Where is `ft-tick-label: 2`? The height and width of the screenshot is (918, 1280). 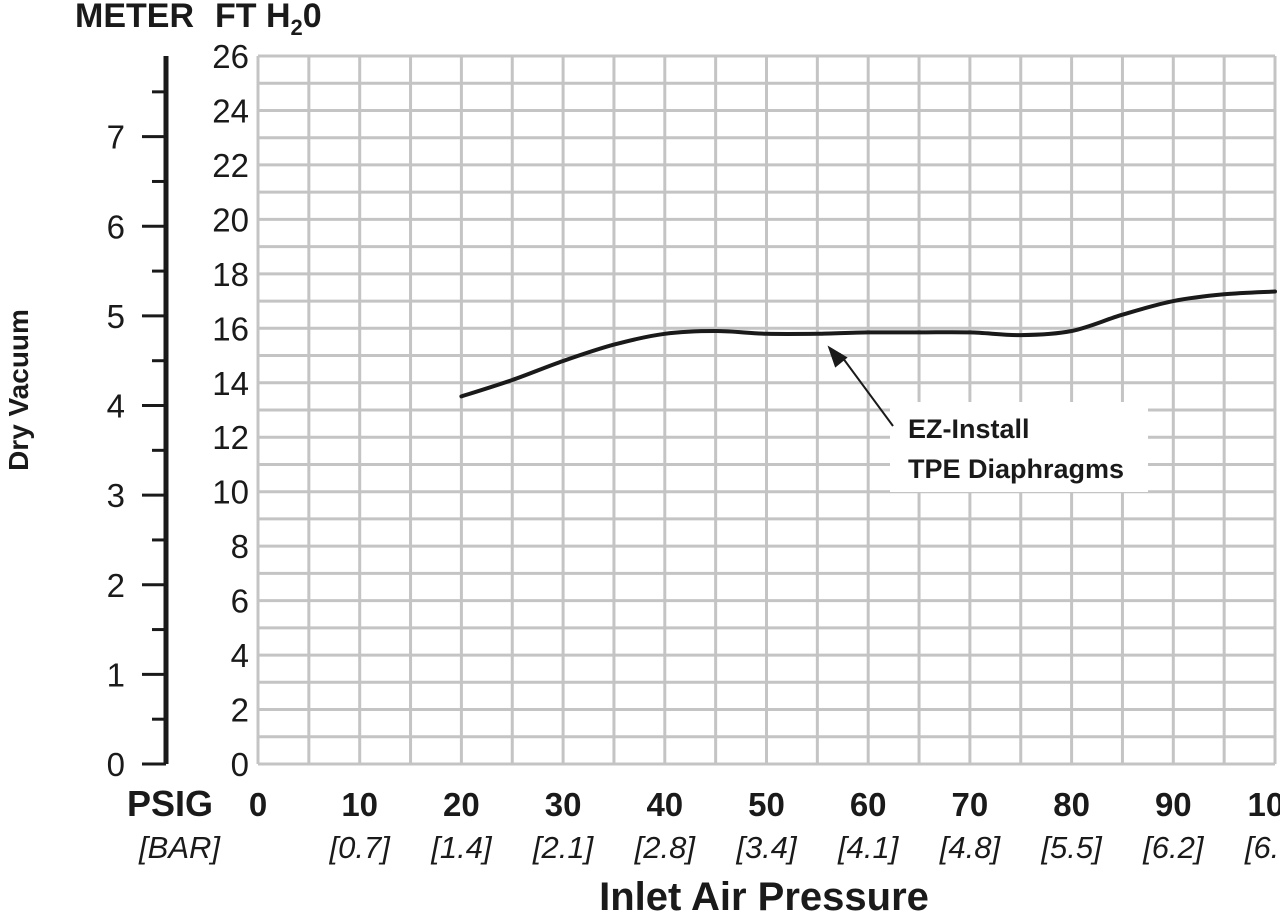 ft-tick-label: 2 is located at coordinates (240, 710).